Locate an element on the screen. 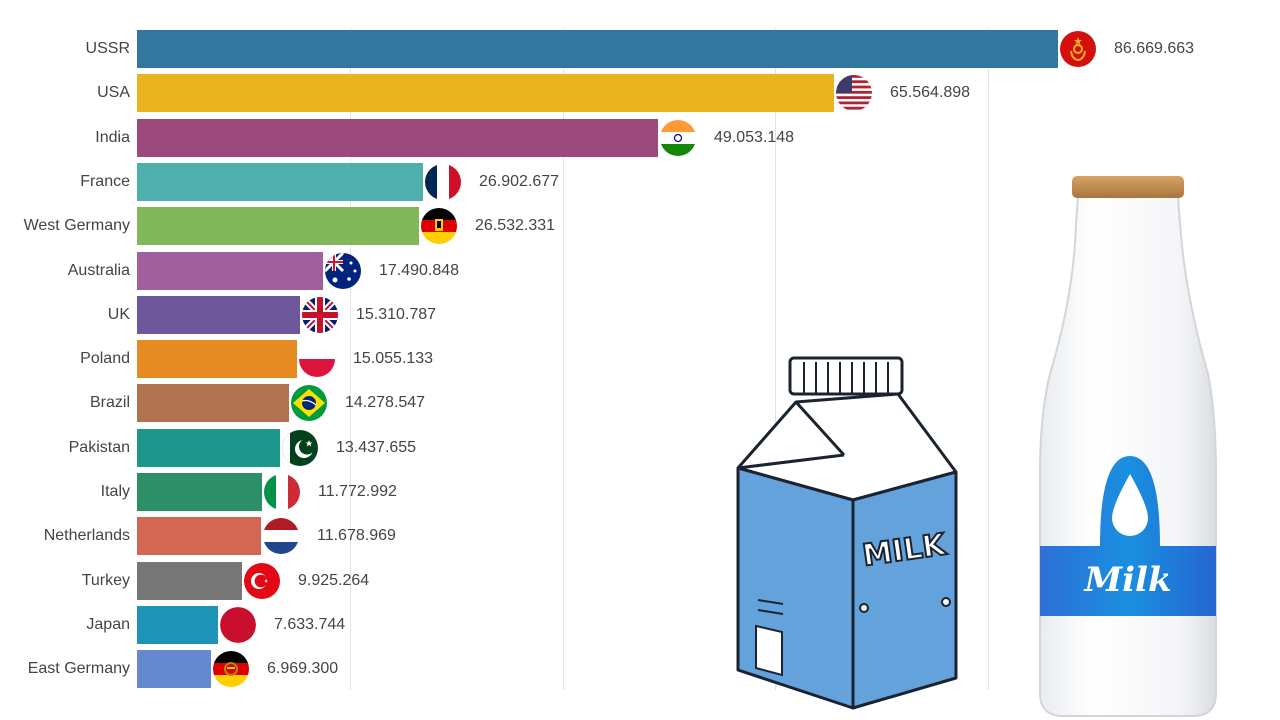 This screenshot has width=1280, height=720. category-label: Italy is located at coordinates (115, 491).